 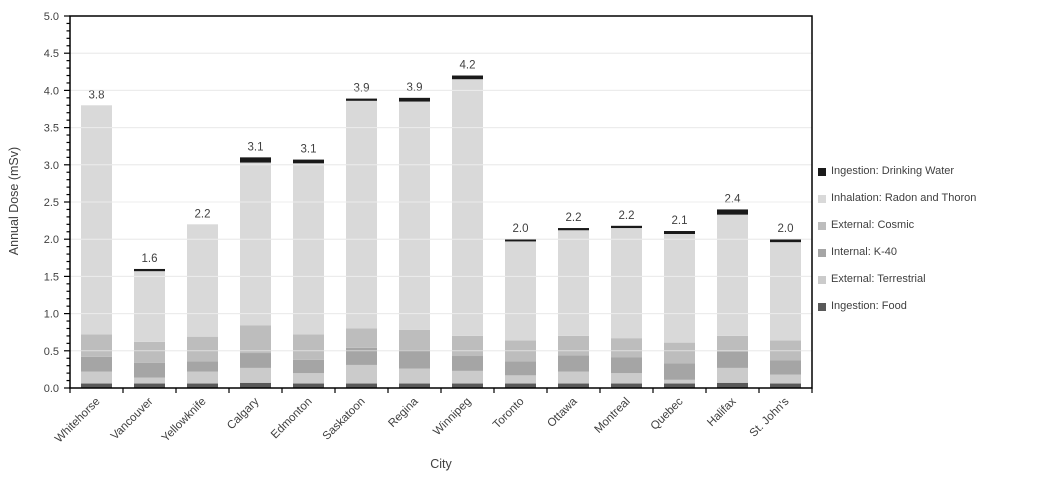 What do you see at coordinates (51, 240) in the screenshot?
I see `y-tick-label: 2.0` at bounding box center [51, 240].